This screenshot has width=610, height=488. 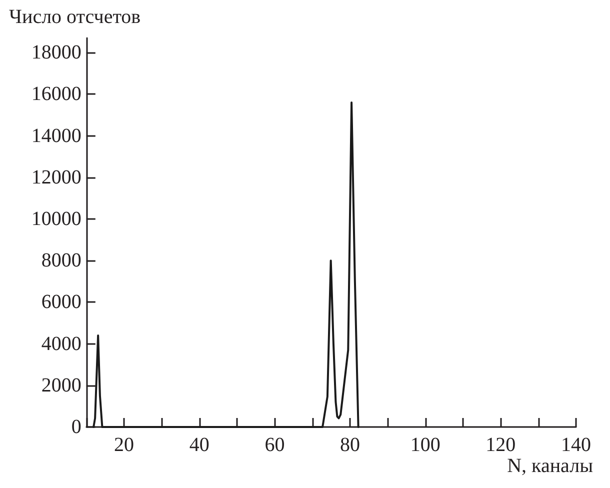 I want to click on x-tick-label: 40, so click(x=199, y=445).